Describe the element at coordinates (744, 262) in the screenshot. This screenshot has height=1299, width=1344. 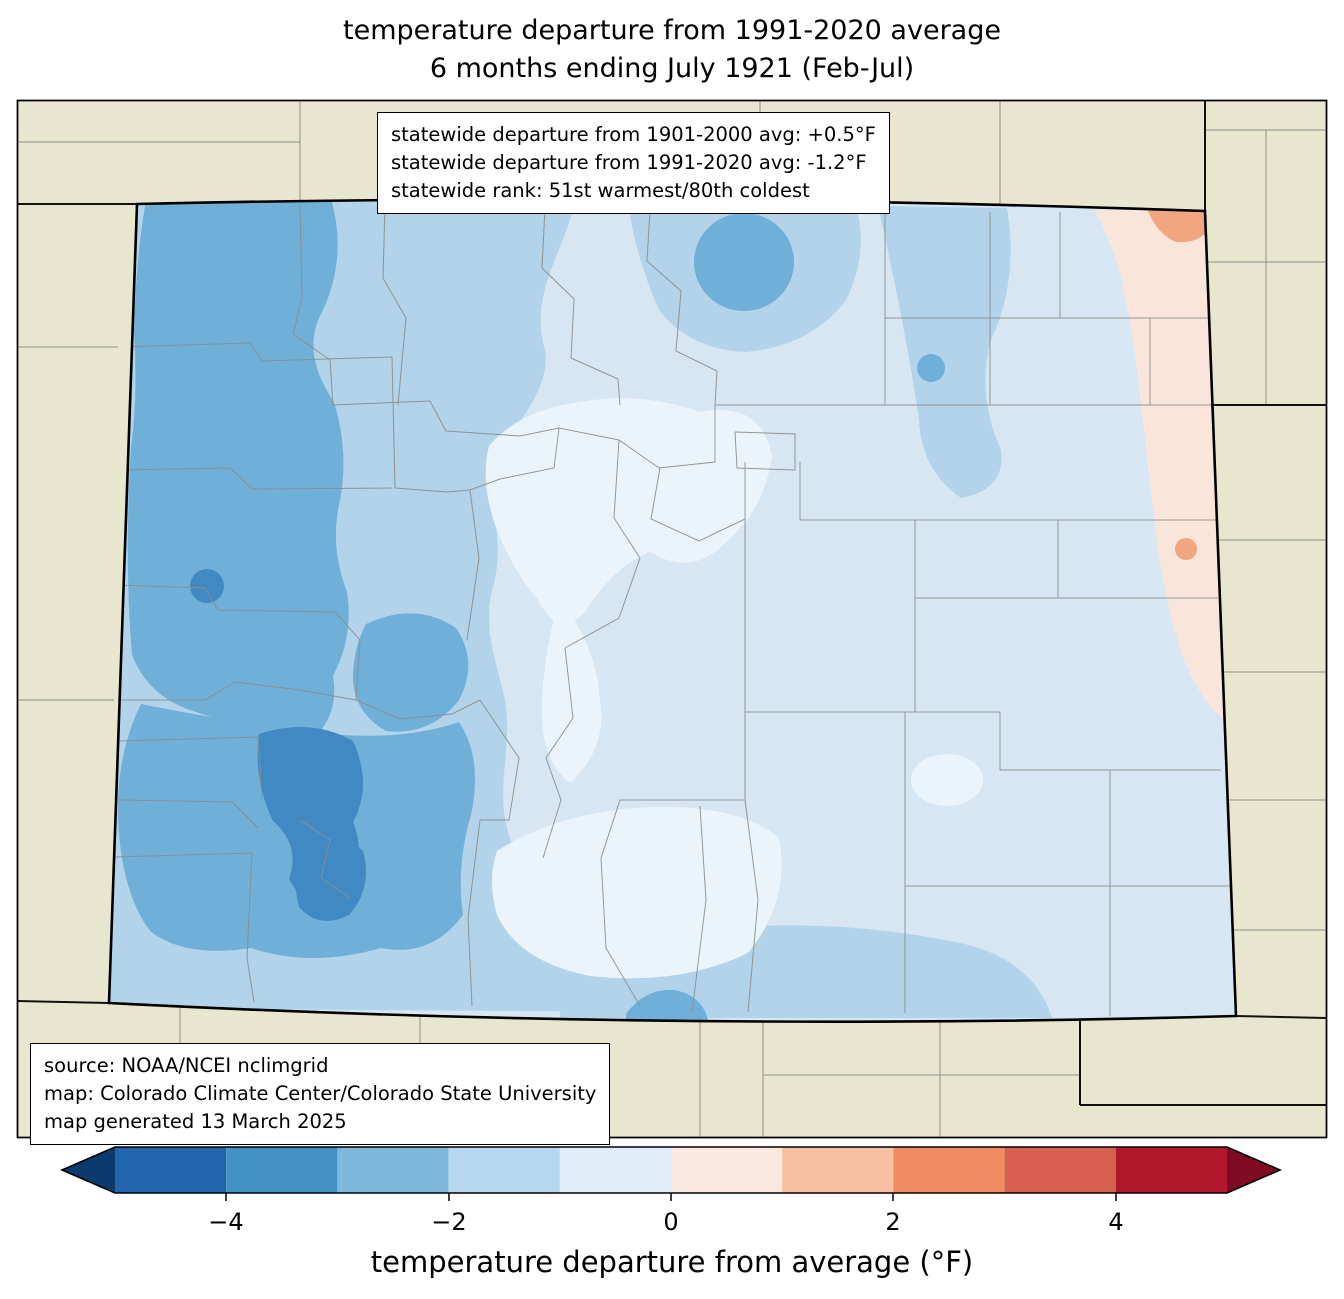
I see `region-top-center-blob` at that location.